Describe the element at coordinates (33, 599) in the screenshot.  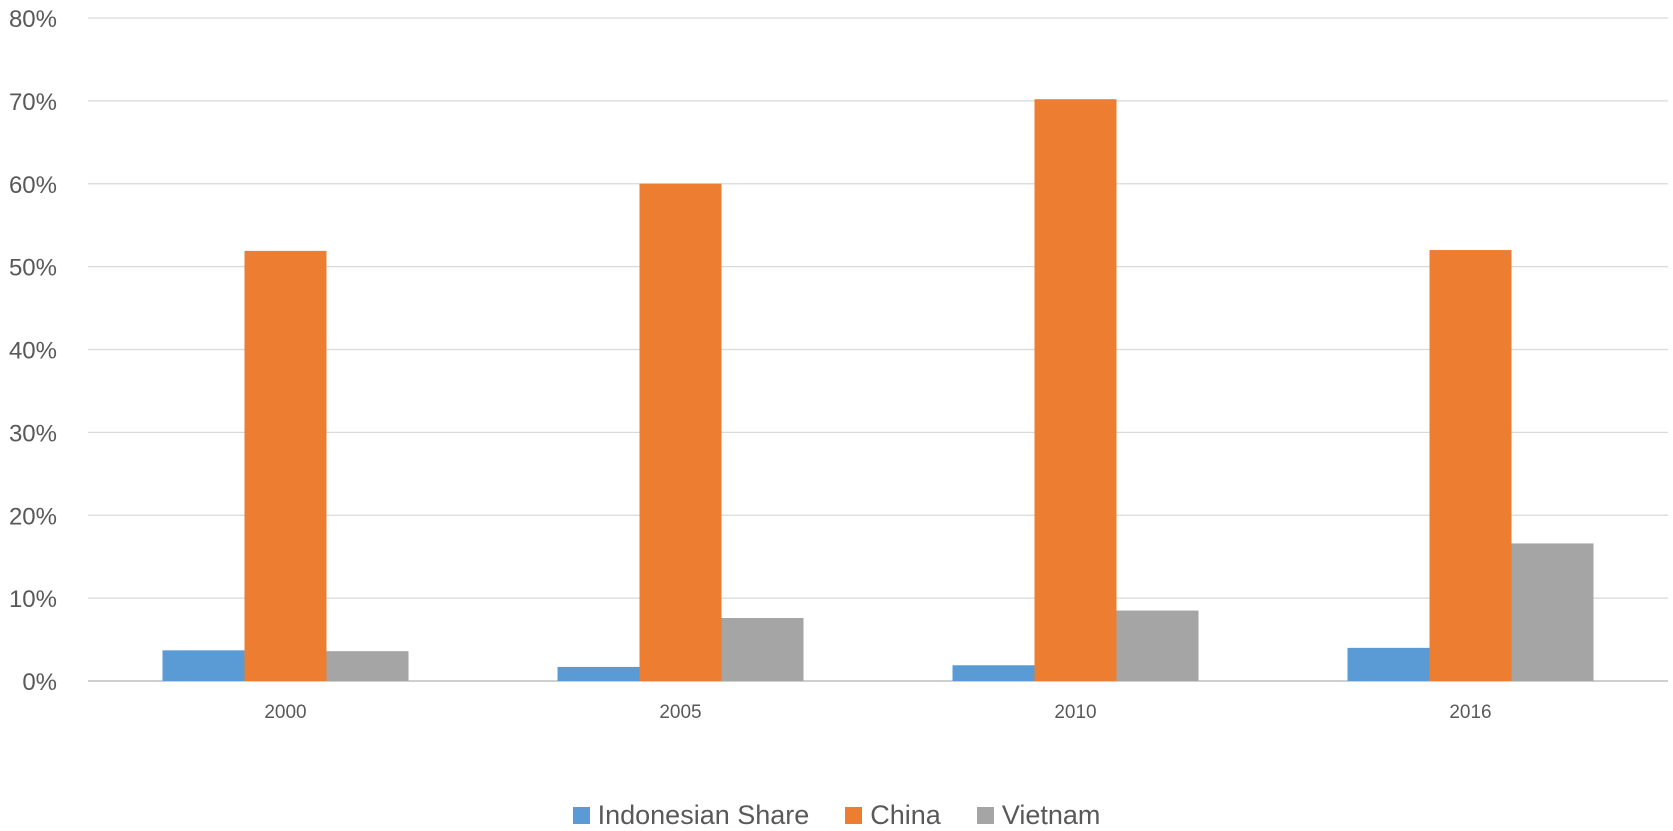
I see `y-tick-label: 10%` at that location.